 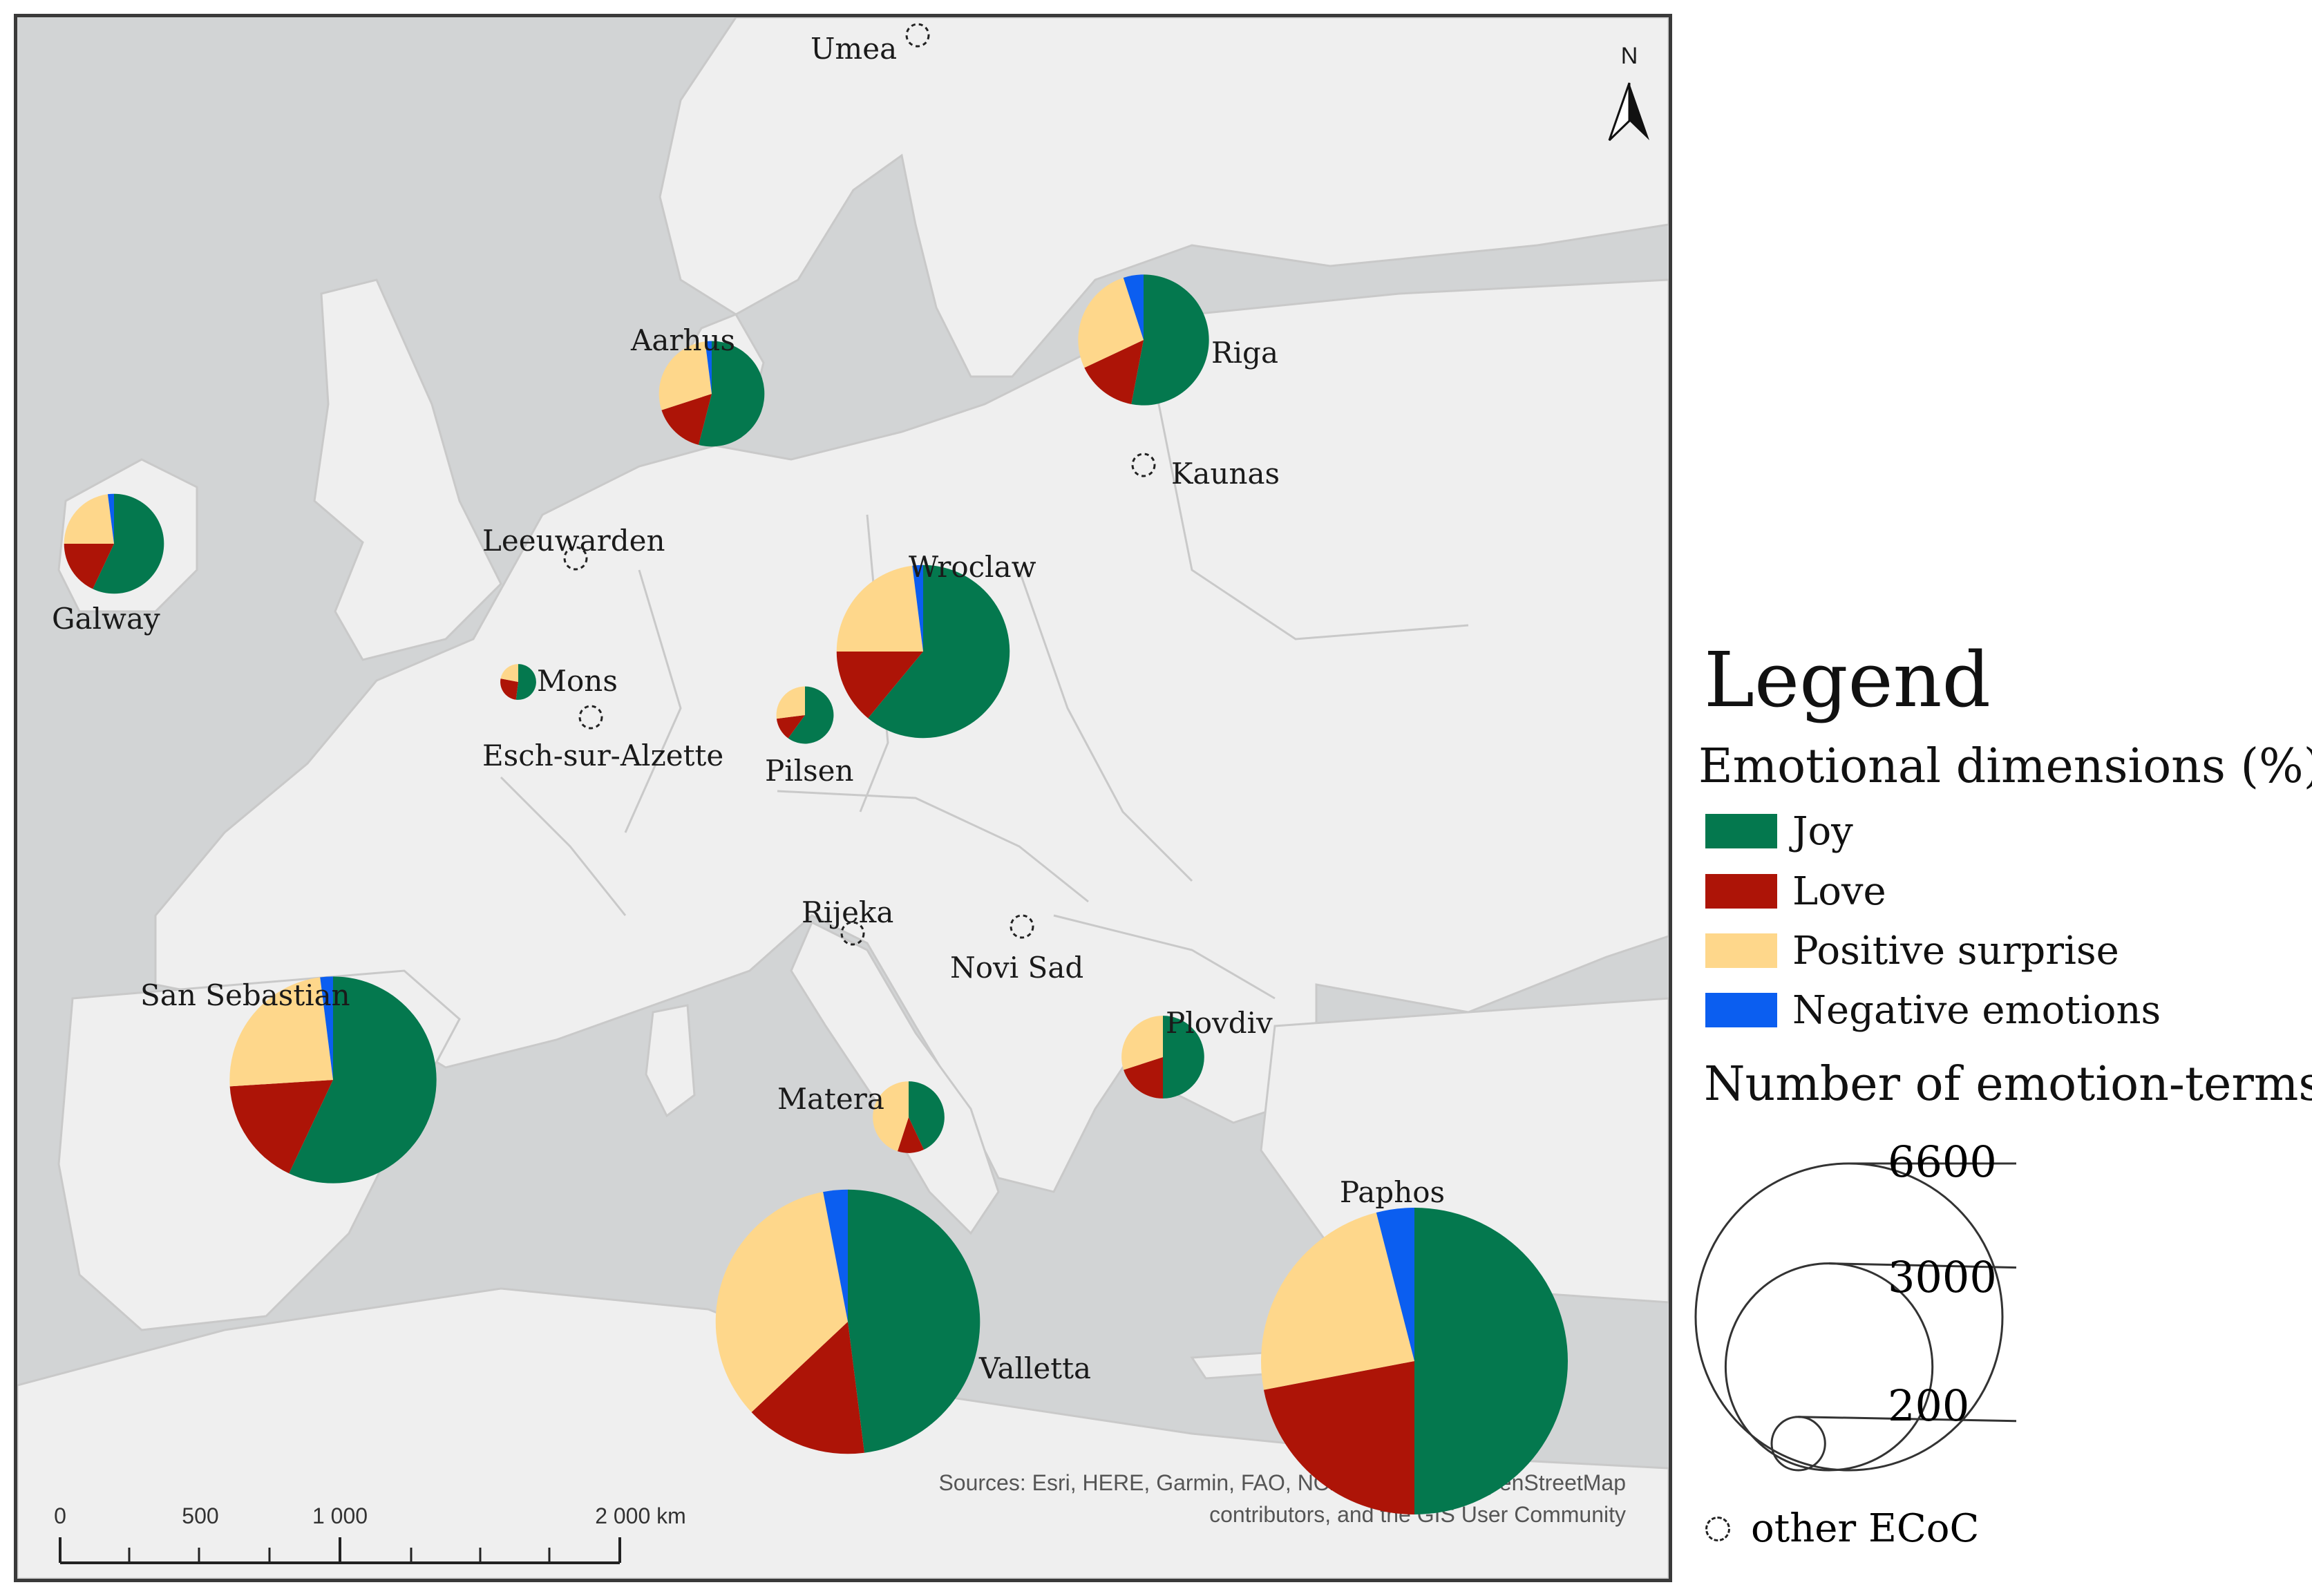 I want to click on pie-slice-galway-positive-surprise, so click(x=89, y=519).